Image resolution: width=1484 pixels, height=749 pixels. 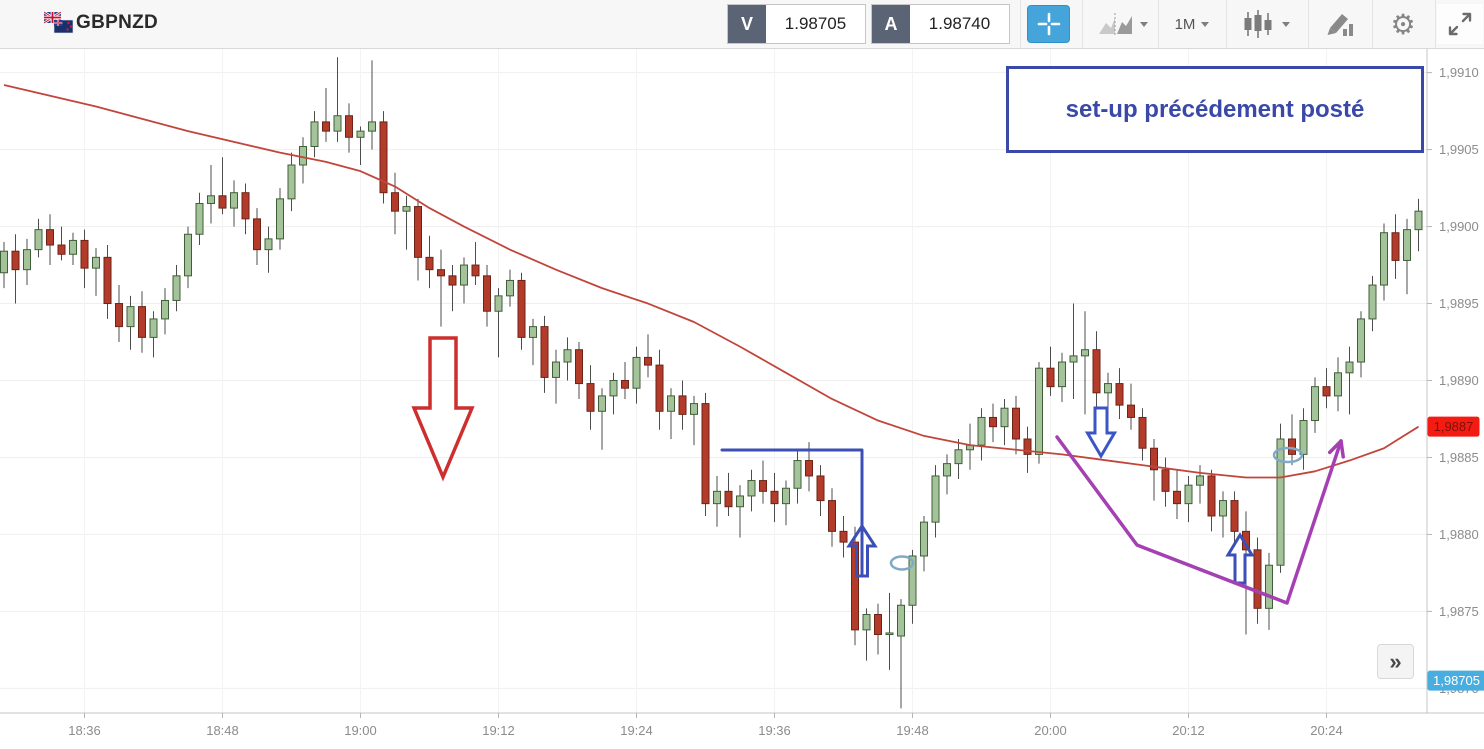 I want to click on settings-button: ⚙, so click(x=1403, y=24).